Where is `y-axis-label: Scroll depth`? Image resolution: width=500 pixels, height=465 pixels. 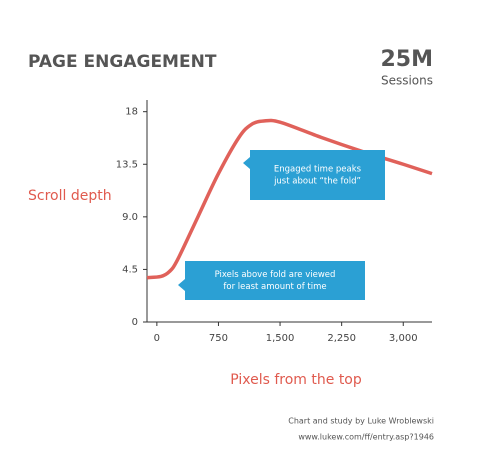
y-axis-label: Scroll depth is located at coordinates (70, 196).